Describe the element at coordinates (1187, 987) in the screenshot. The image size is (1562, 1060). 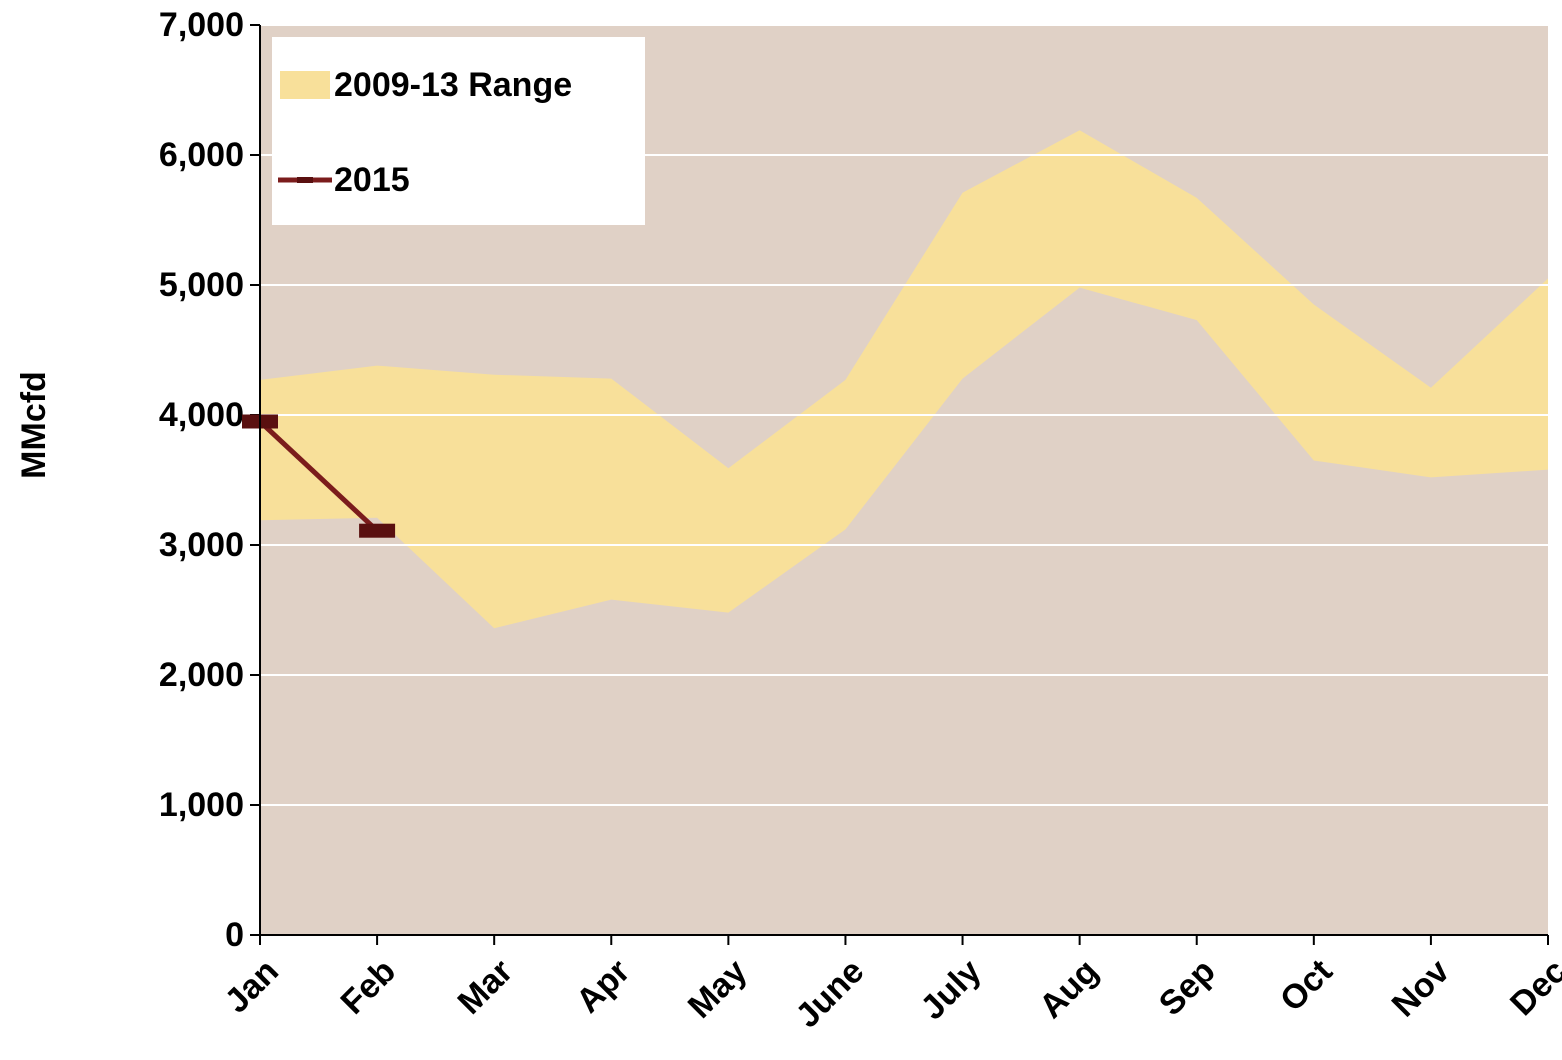
I see `x-tick-label: Sep` at that location.